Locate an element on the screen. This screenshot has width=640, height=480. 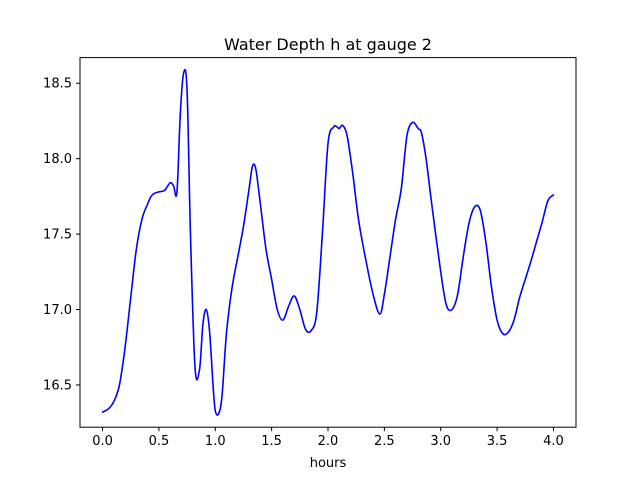
y-tick-label: 17.5 is located at coordinates (57, 235).